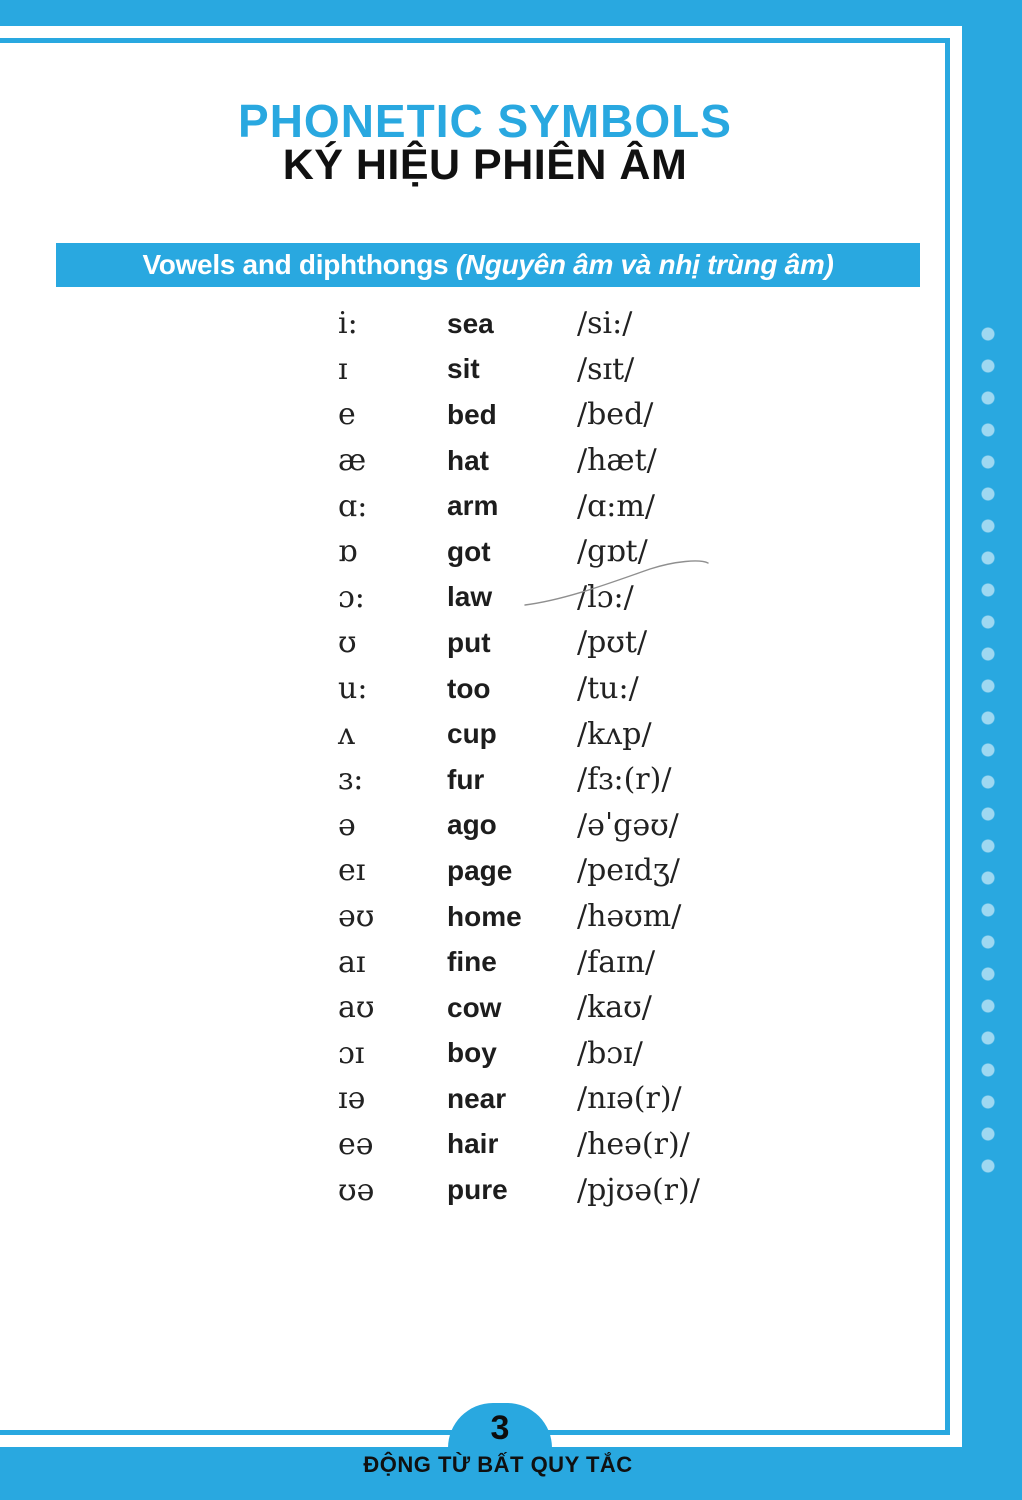  Describe the element at coordinates (498, 1464) in the screenshot. I see `footer-label: ĐỘNG TỪ BẤT QUY TẮC` at that location.